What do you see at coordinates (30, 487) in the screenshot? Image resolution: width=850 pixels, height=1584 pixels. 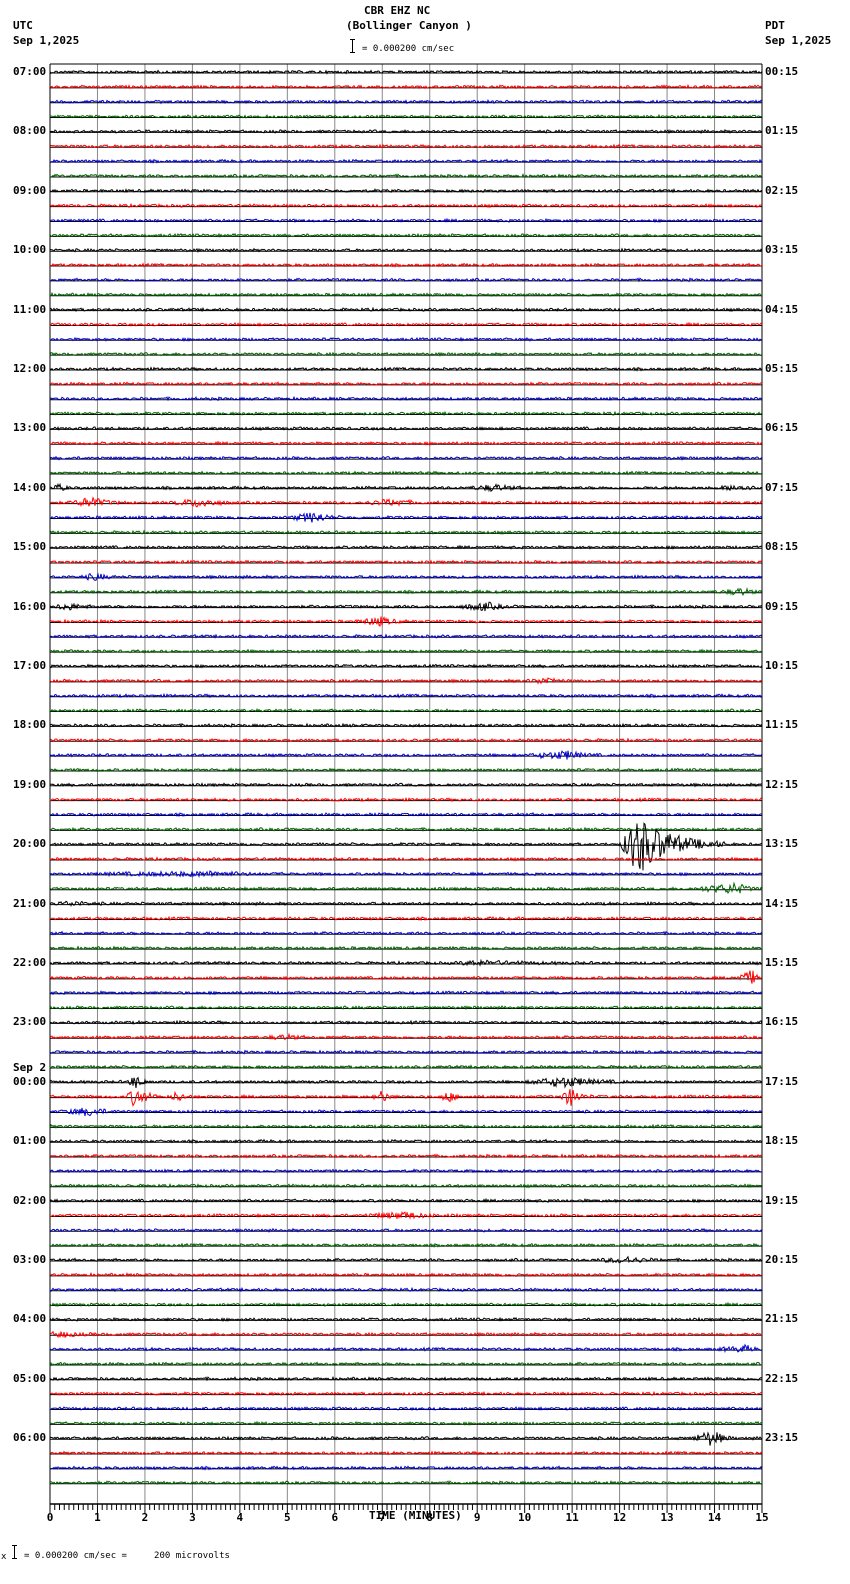 I see `utc-hour-label: 14:00` at bounding box center [30, 487].